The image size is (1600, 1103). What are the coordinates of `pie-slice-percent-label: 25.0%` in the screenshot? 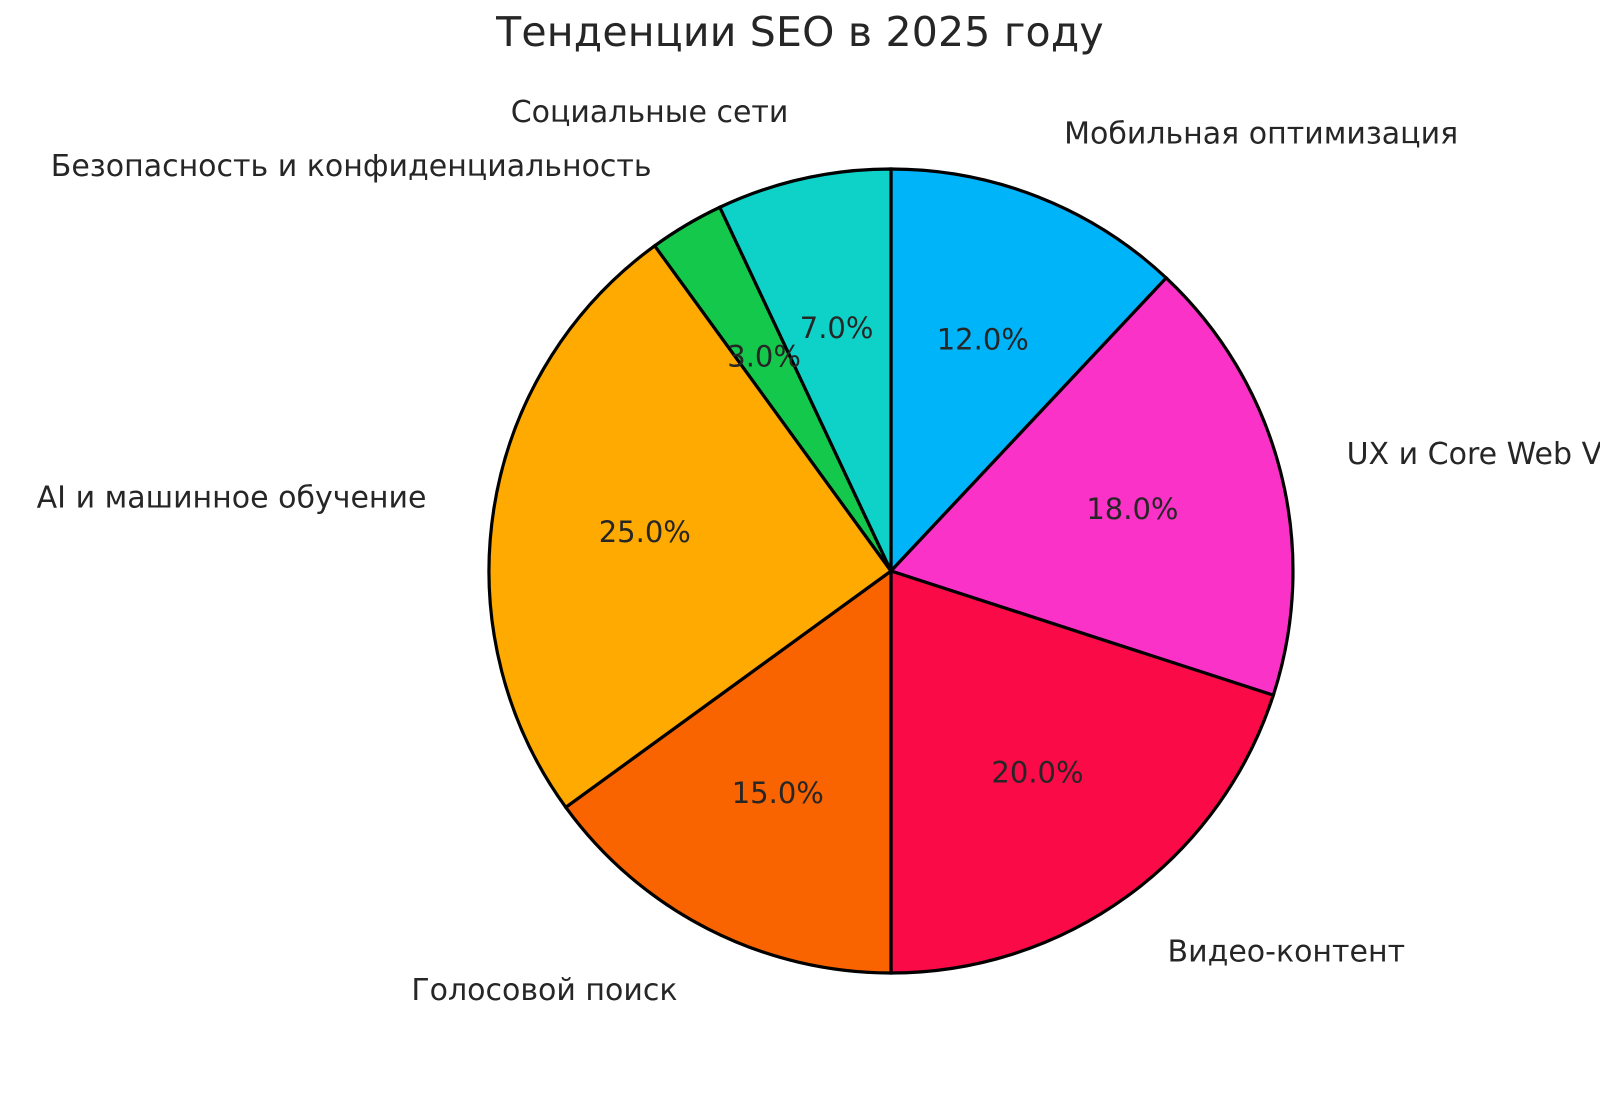 It's located at (645, 532).